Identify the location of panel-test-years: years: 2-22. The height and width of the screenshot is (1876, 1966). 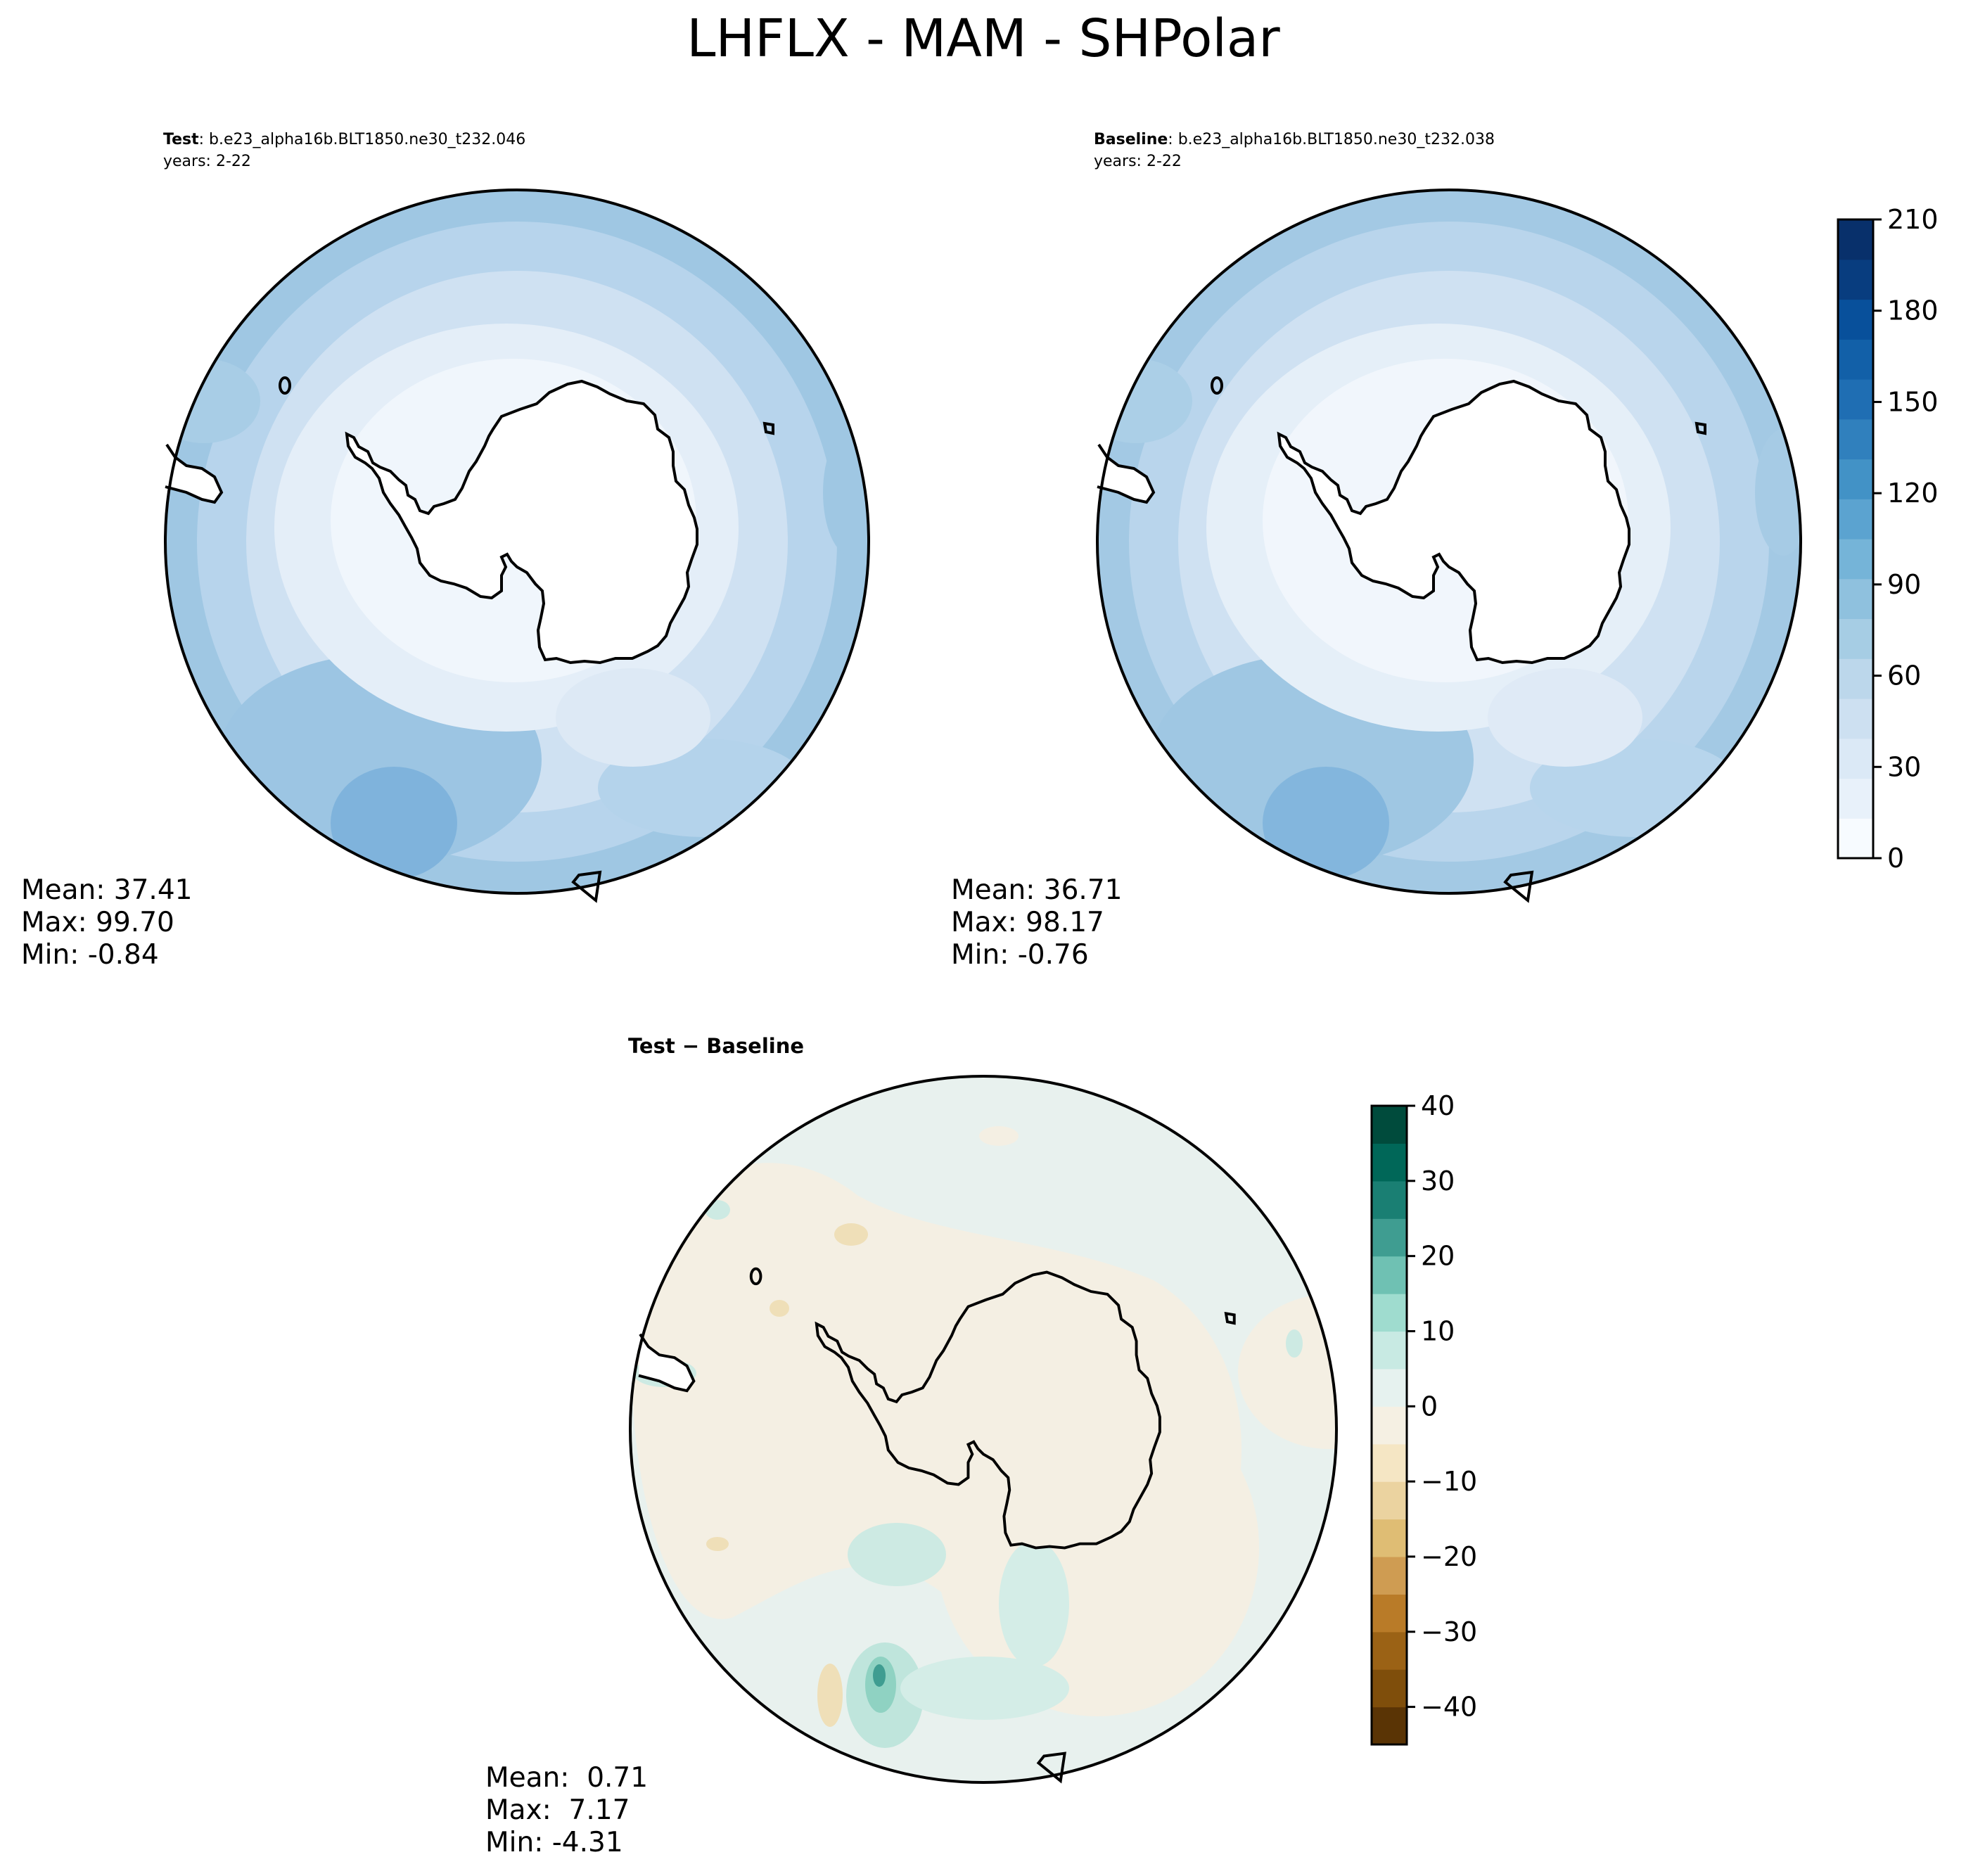
(207, 161).